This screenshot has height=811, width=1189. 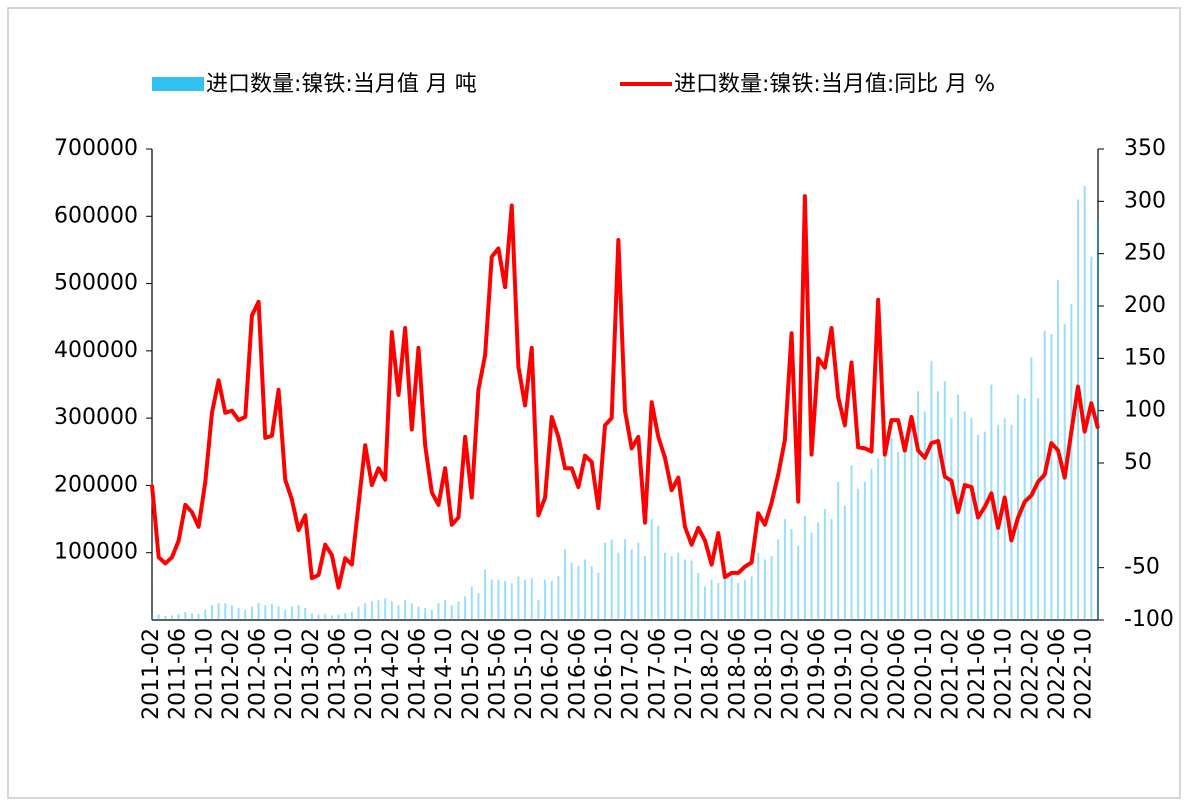 I want to click on y-tick-label: 100000, so click(x=96, y=552).